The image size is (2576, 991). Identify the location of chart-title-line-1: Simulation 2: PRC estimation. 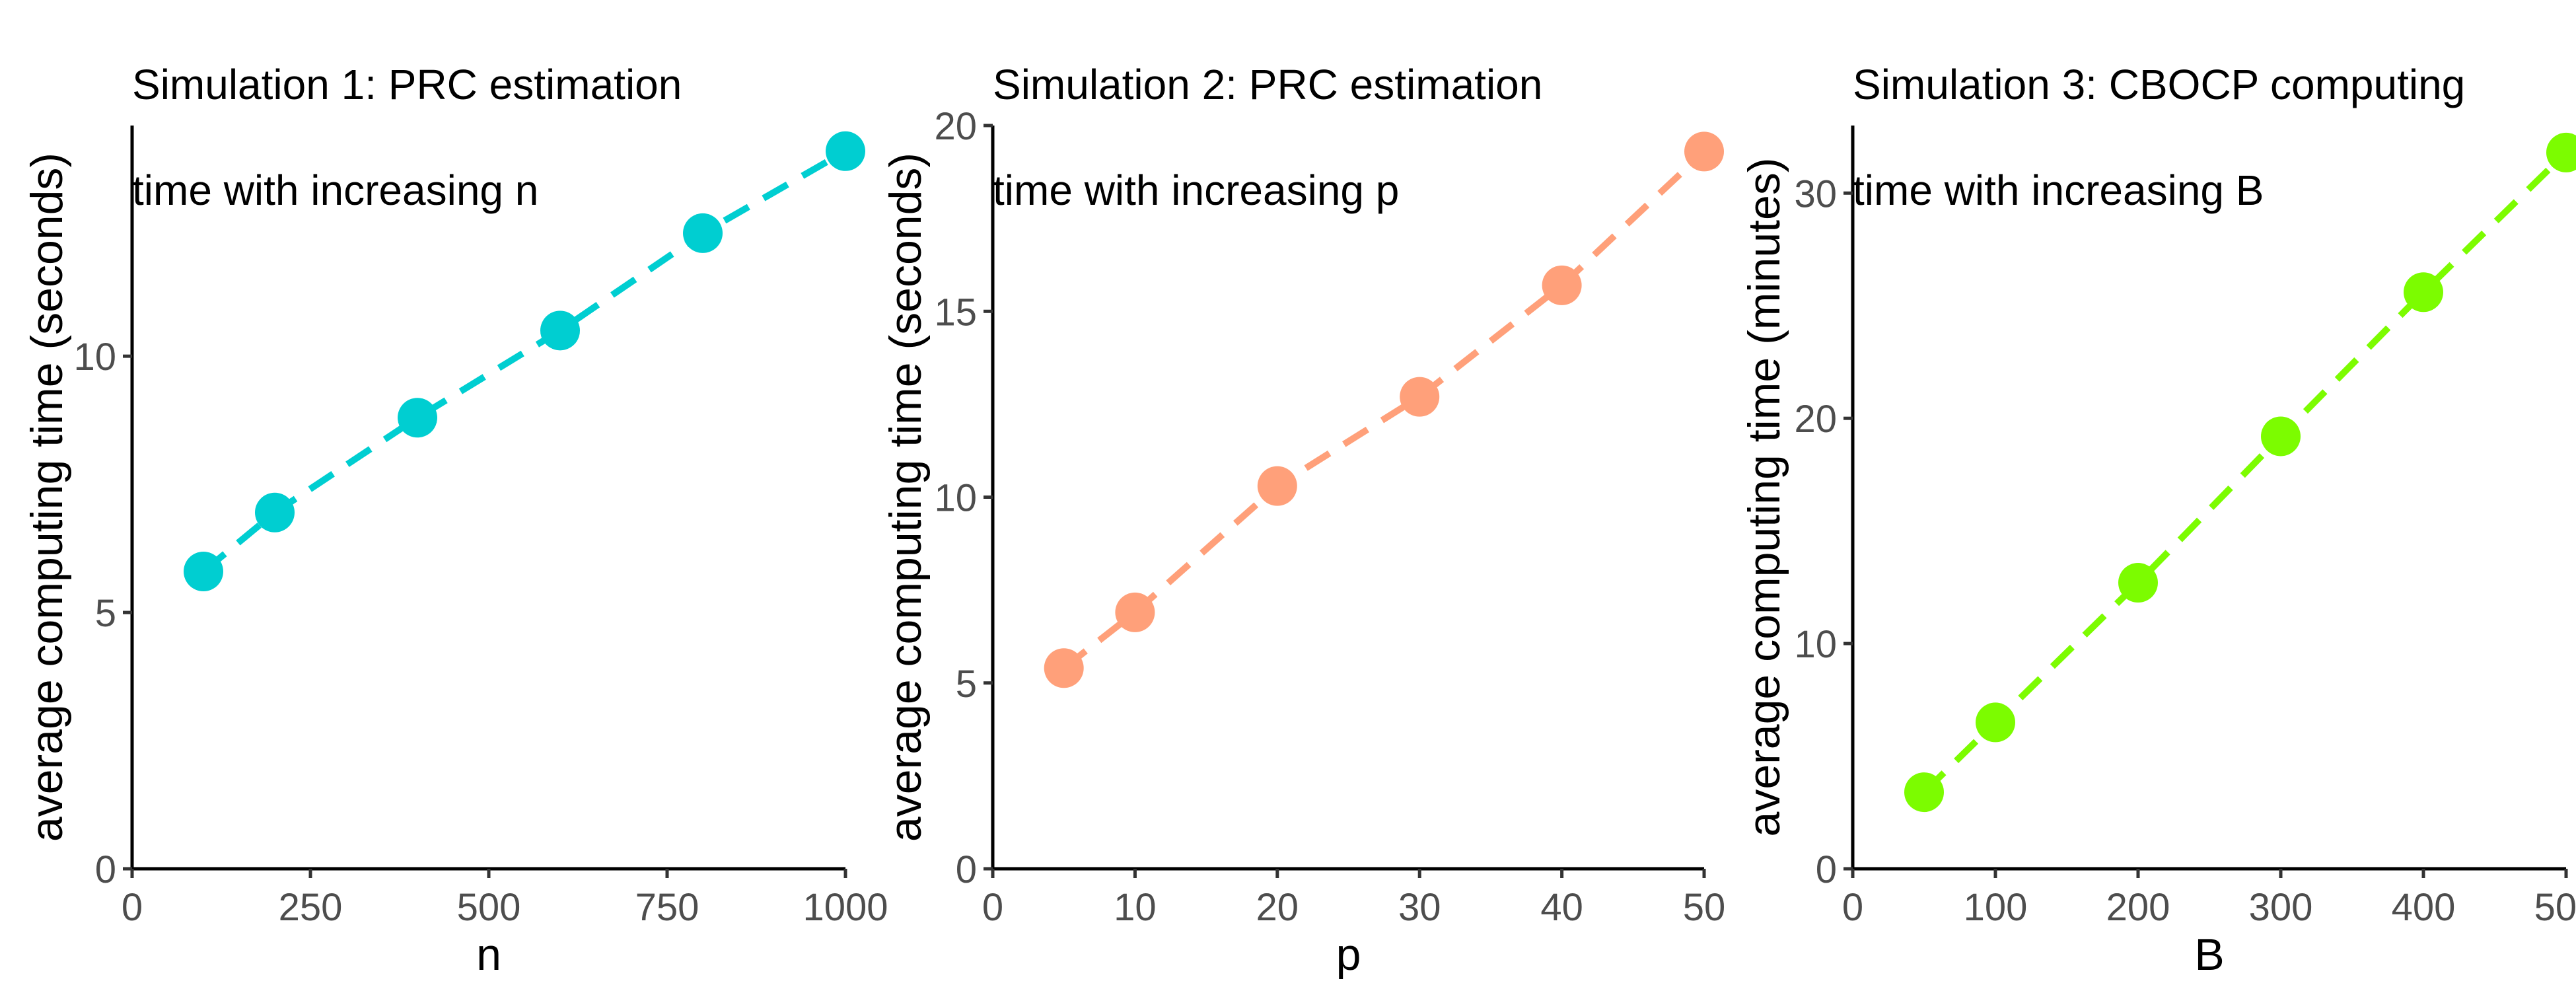
(1268, 84).